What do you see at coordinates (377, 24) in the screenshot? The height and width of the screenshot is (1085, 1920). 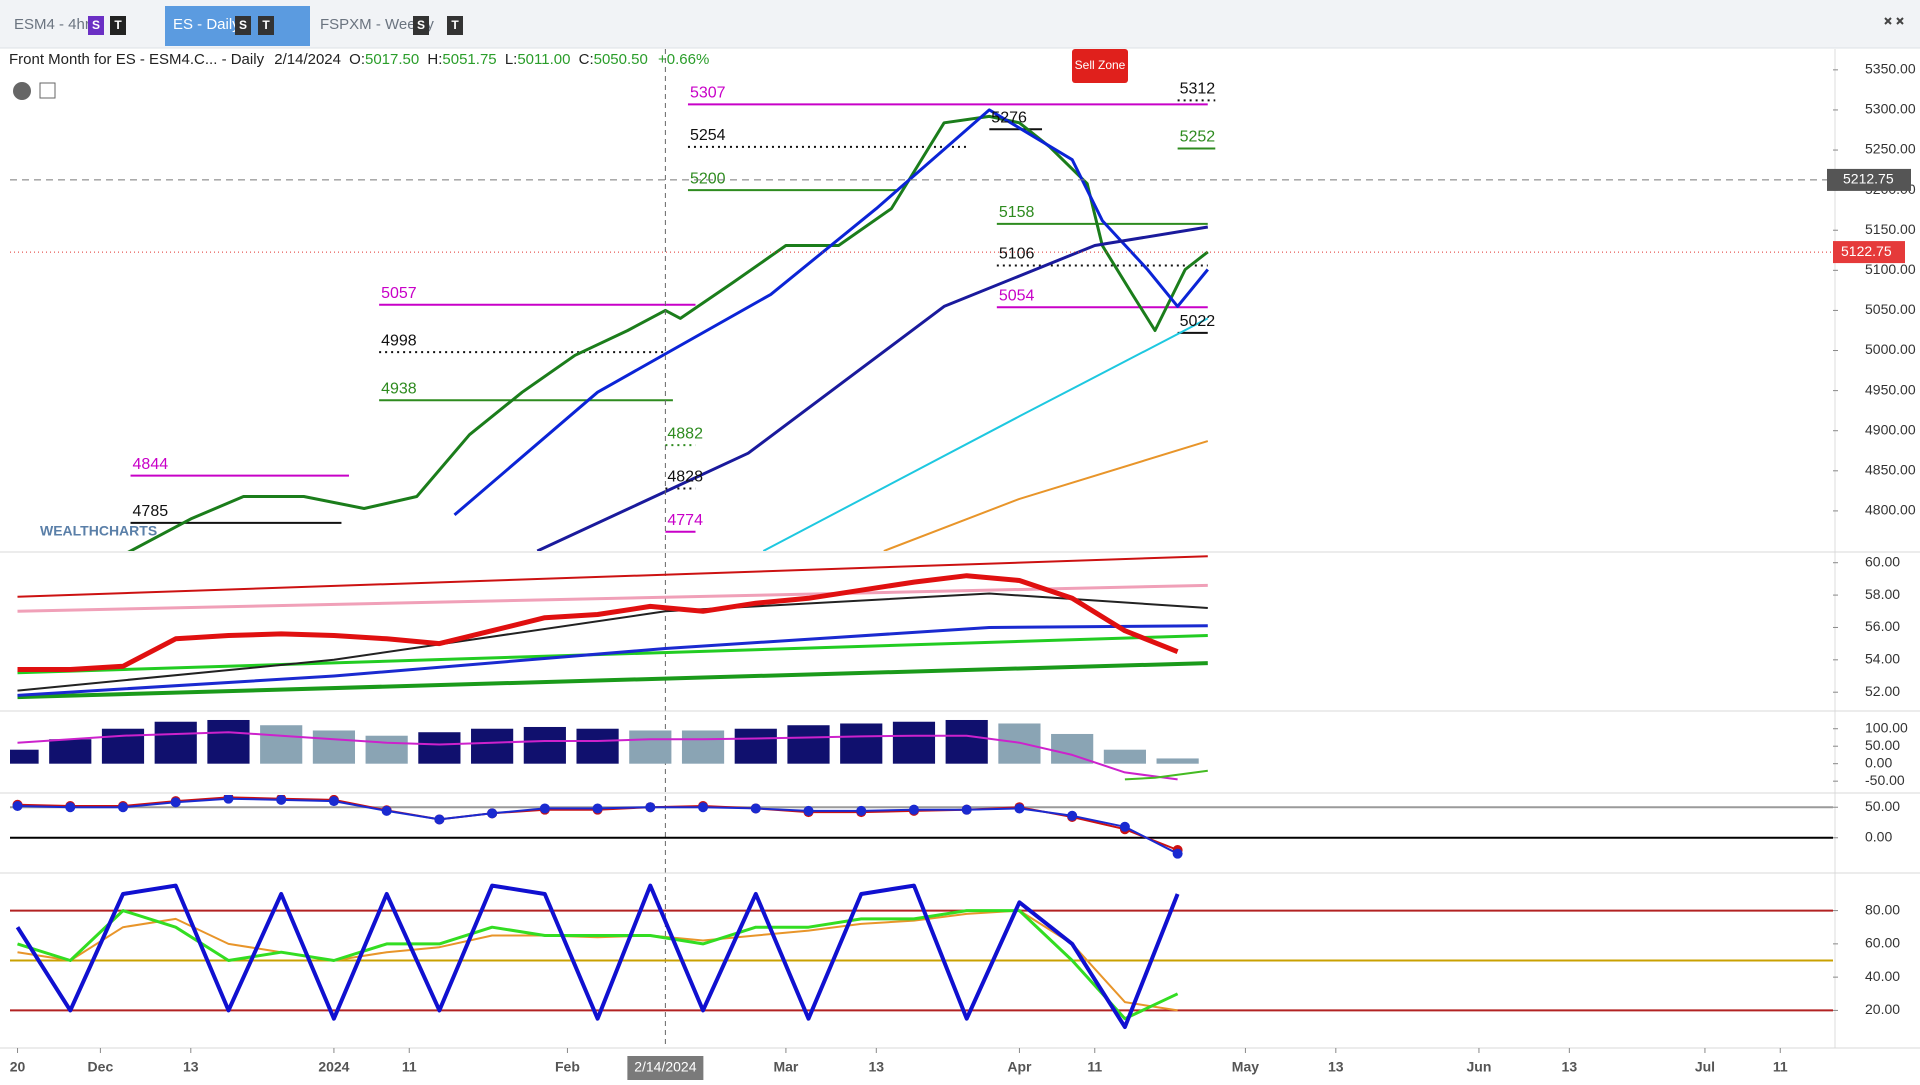 I see `tab-label: FSPXM - Weekly` at bounding box center [377, 24].